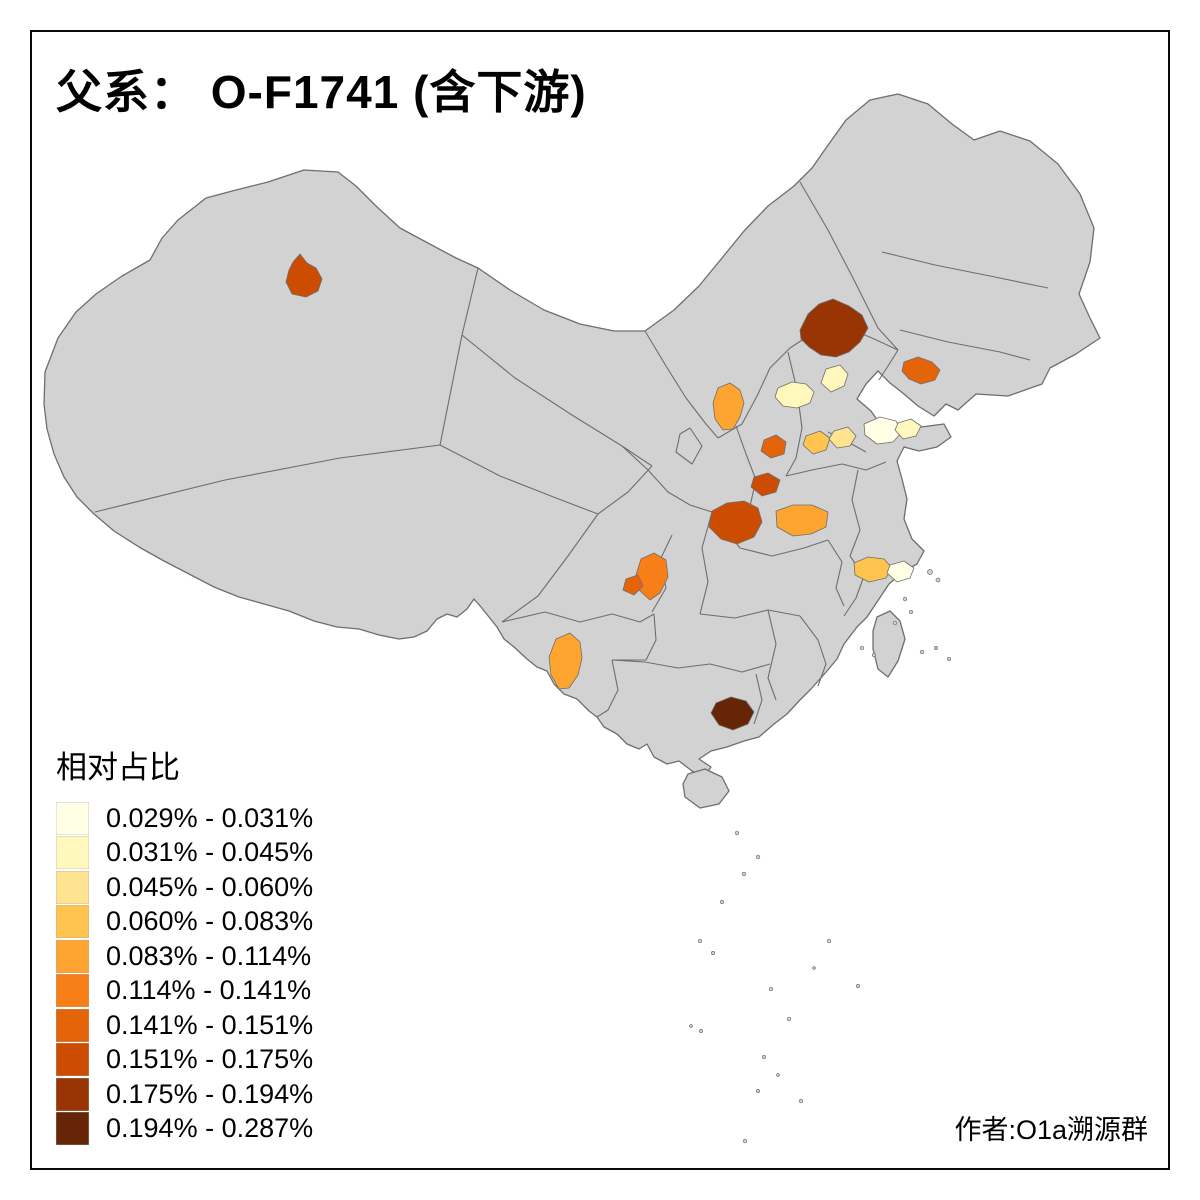  What do you see at coordinates (209, 990) in the screenshot?
I see `legend-item-label: 0.114% - 0.141%` at bounding box center [209, 990].